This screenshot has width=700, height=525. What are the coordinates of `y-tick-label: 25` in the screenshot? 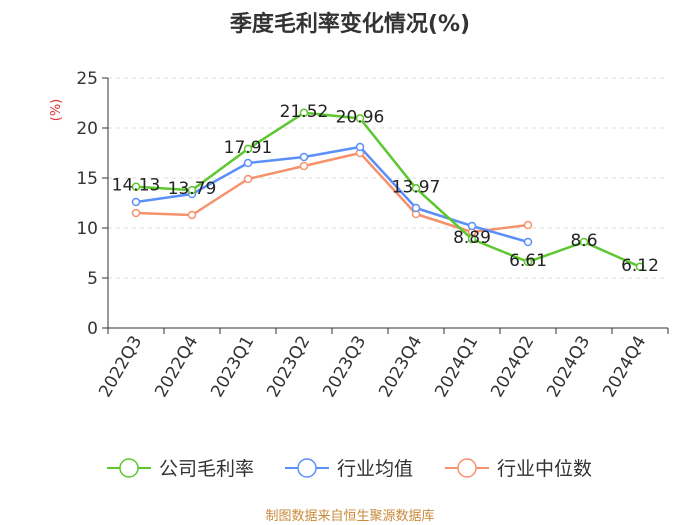 It's located at (87, 79).